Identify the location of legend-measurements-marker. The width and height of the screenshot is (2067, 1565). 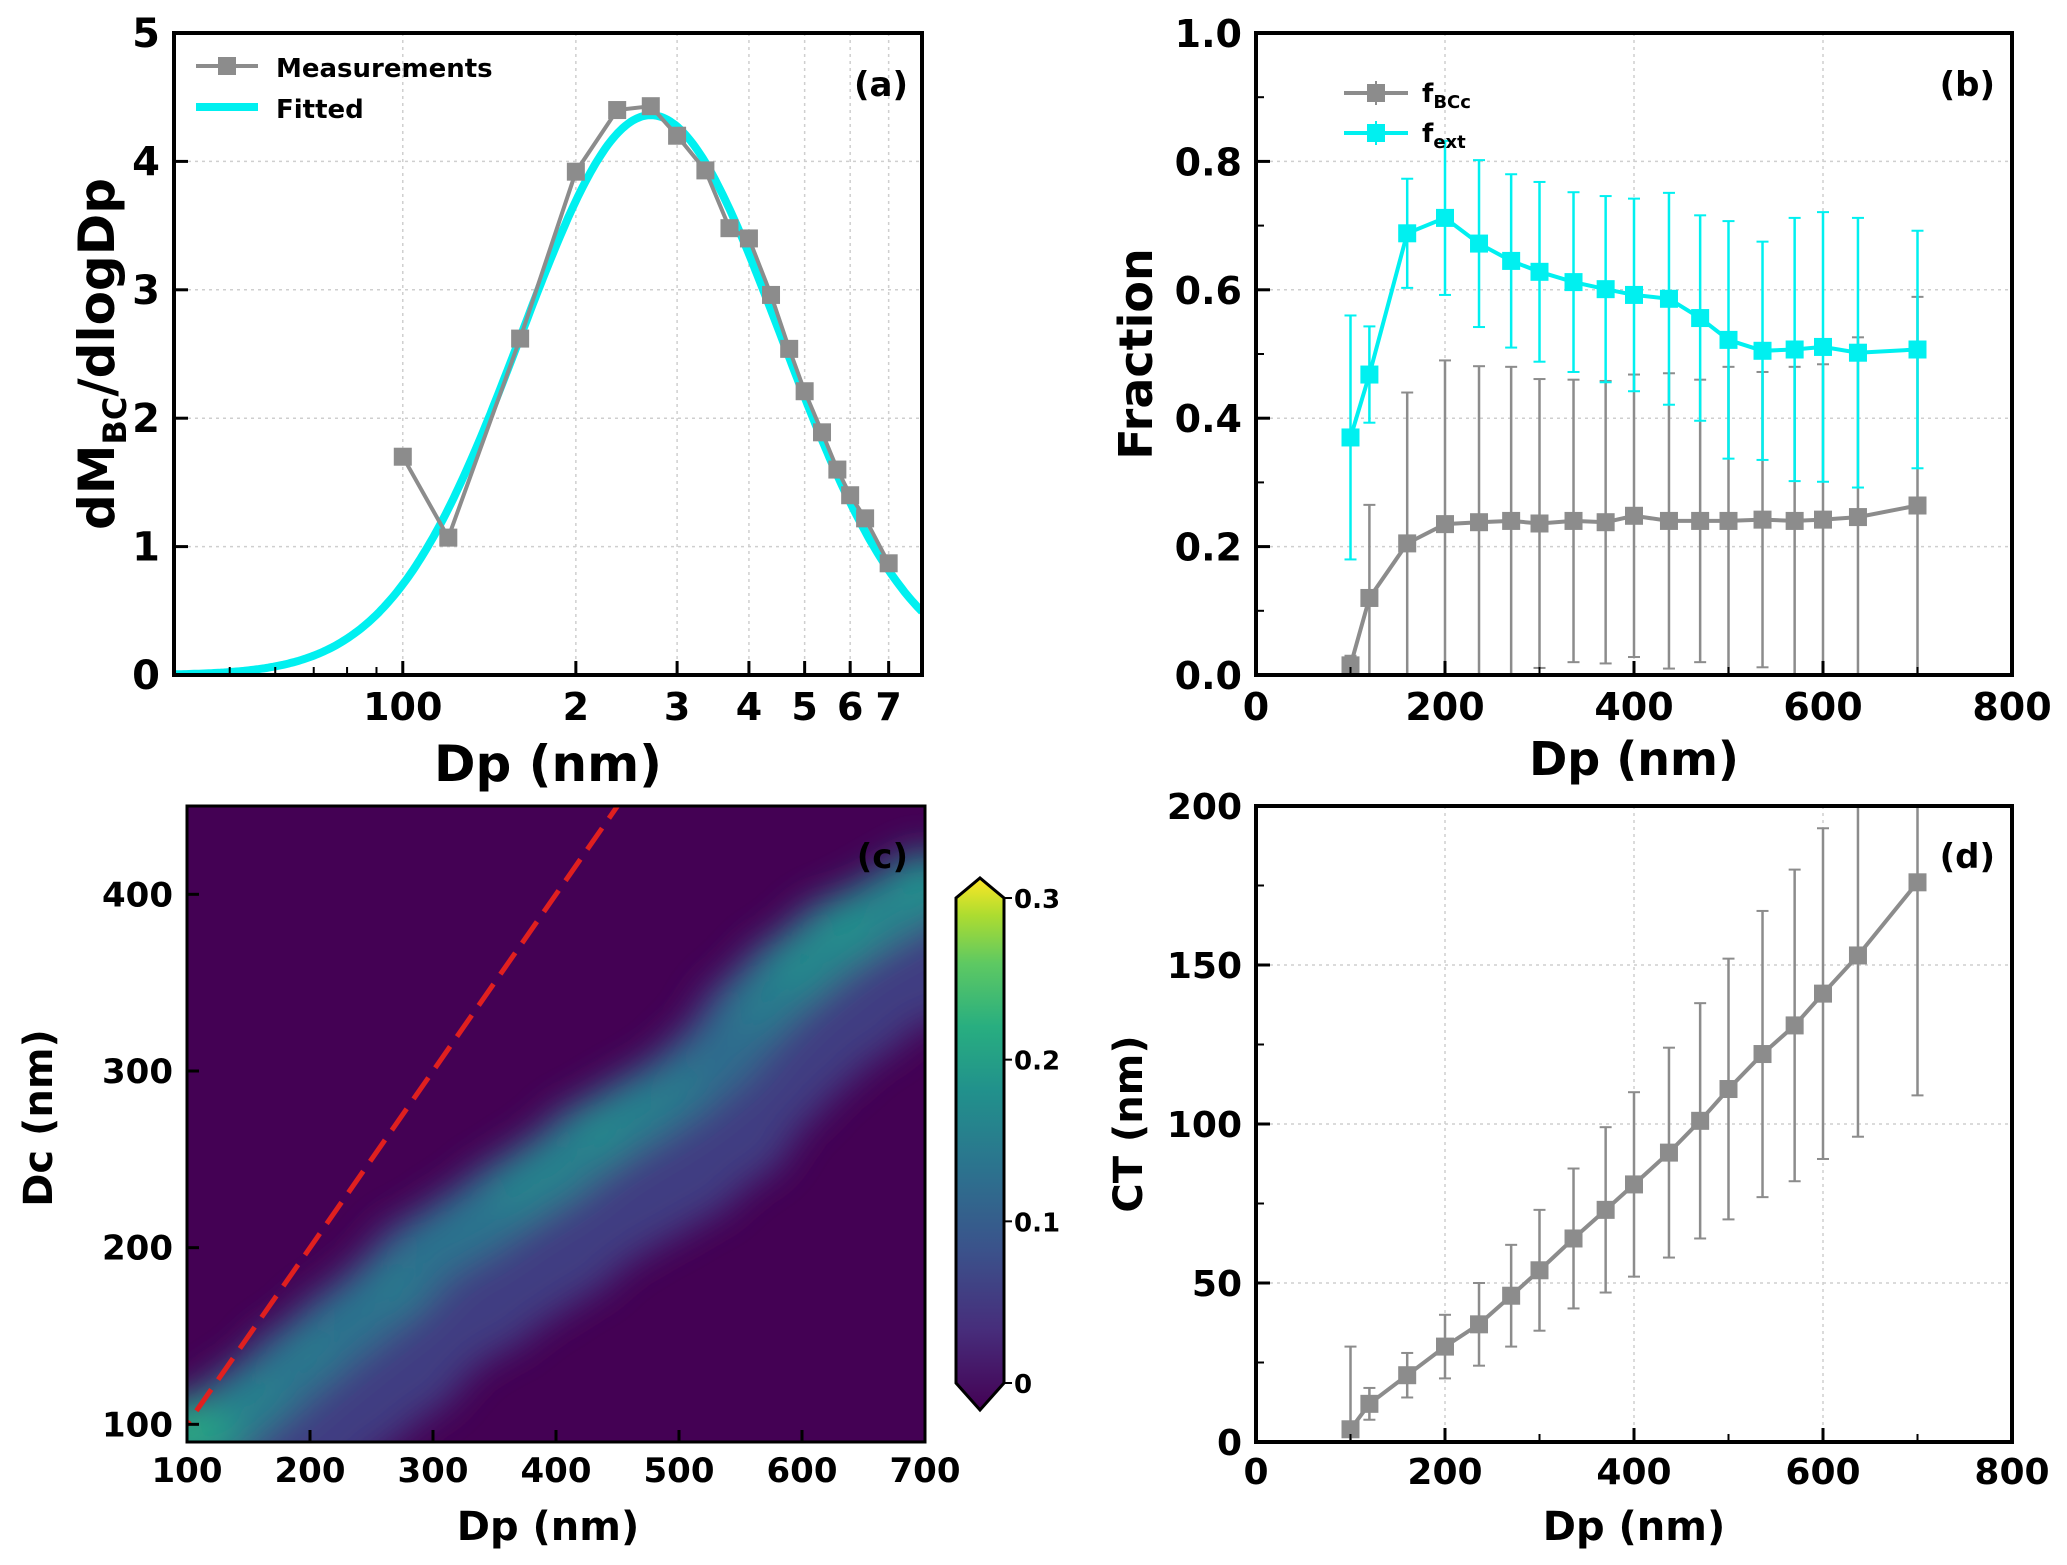
(227, 66).